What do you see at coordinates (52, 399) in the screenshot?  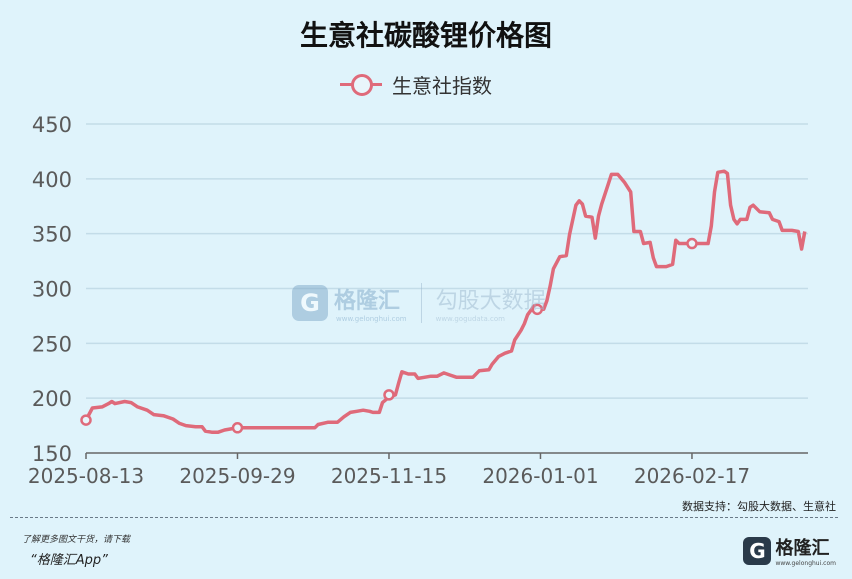 I see `y-tick-label: 200` at bounding box center [52, 399].